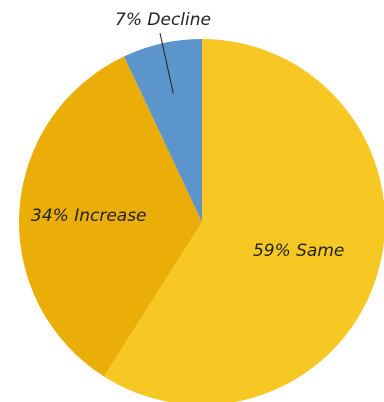 The image size is (384, 402). Describe the element at coordinates (163, 20) in the screenshot. I see `slice-label-decline: 7% Decline` at that location.